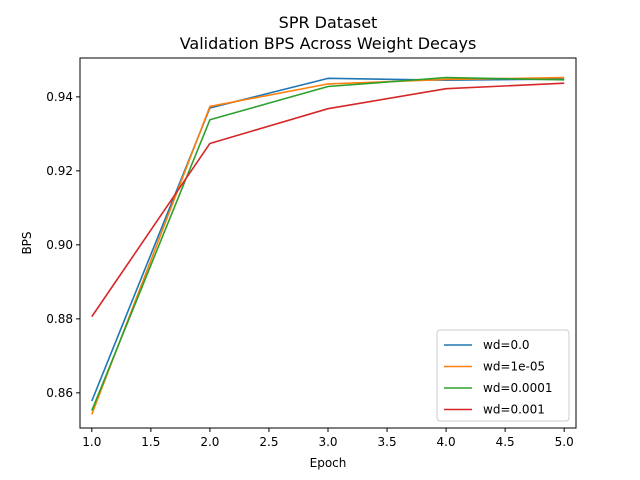 The height and width of the screenshot is (480, 640). Describe the element at coordinates (150, 442) in the screenshot. I see `x-tick-label: 1.5` at that location.